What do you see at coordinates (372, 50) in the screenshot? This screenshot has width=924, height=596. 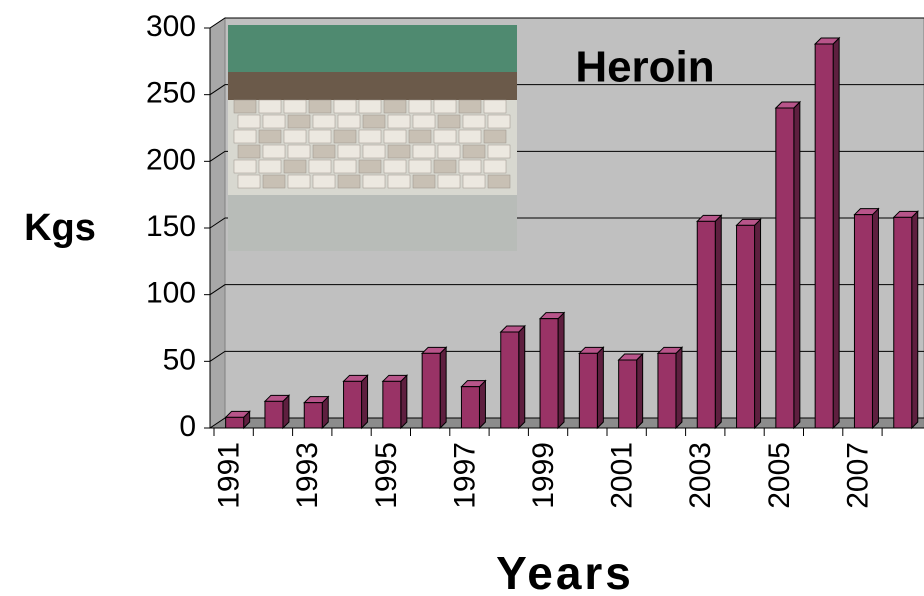 I see `photo-wall` at bounding box center [372, 50].